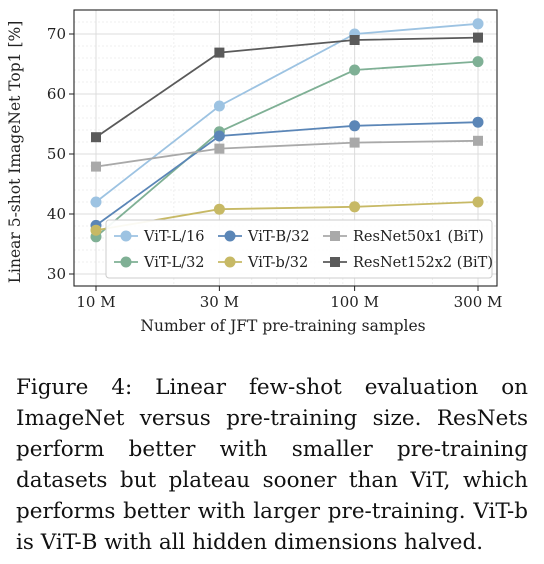 This screenshot has width=544, height=564. I want to click on legend-label: ViT-L/32, so click(174, 263).